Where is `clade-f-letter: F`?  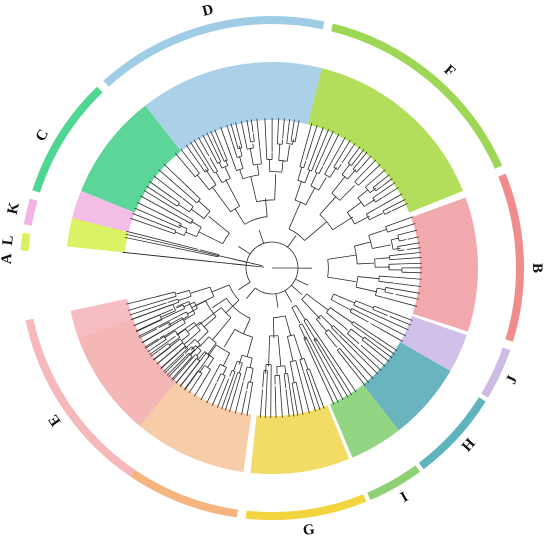
clade-f-letter: F is located at coordinates (450, 71).